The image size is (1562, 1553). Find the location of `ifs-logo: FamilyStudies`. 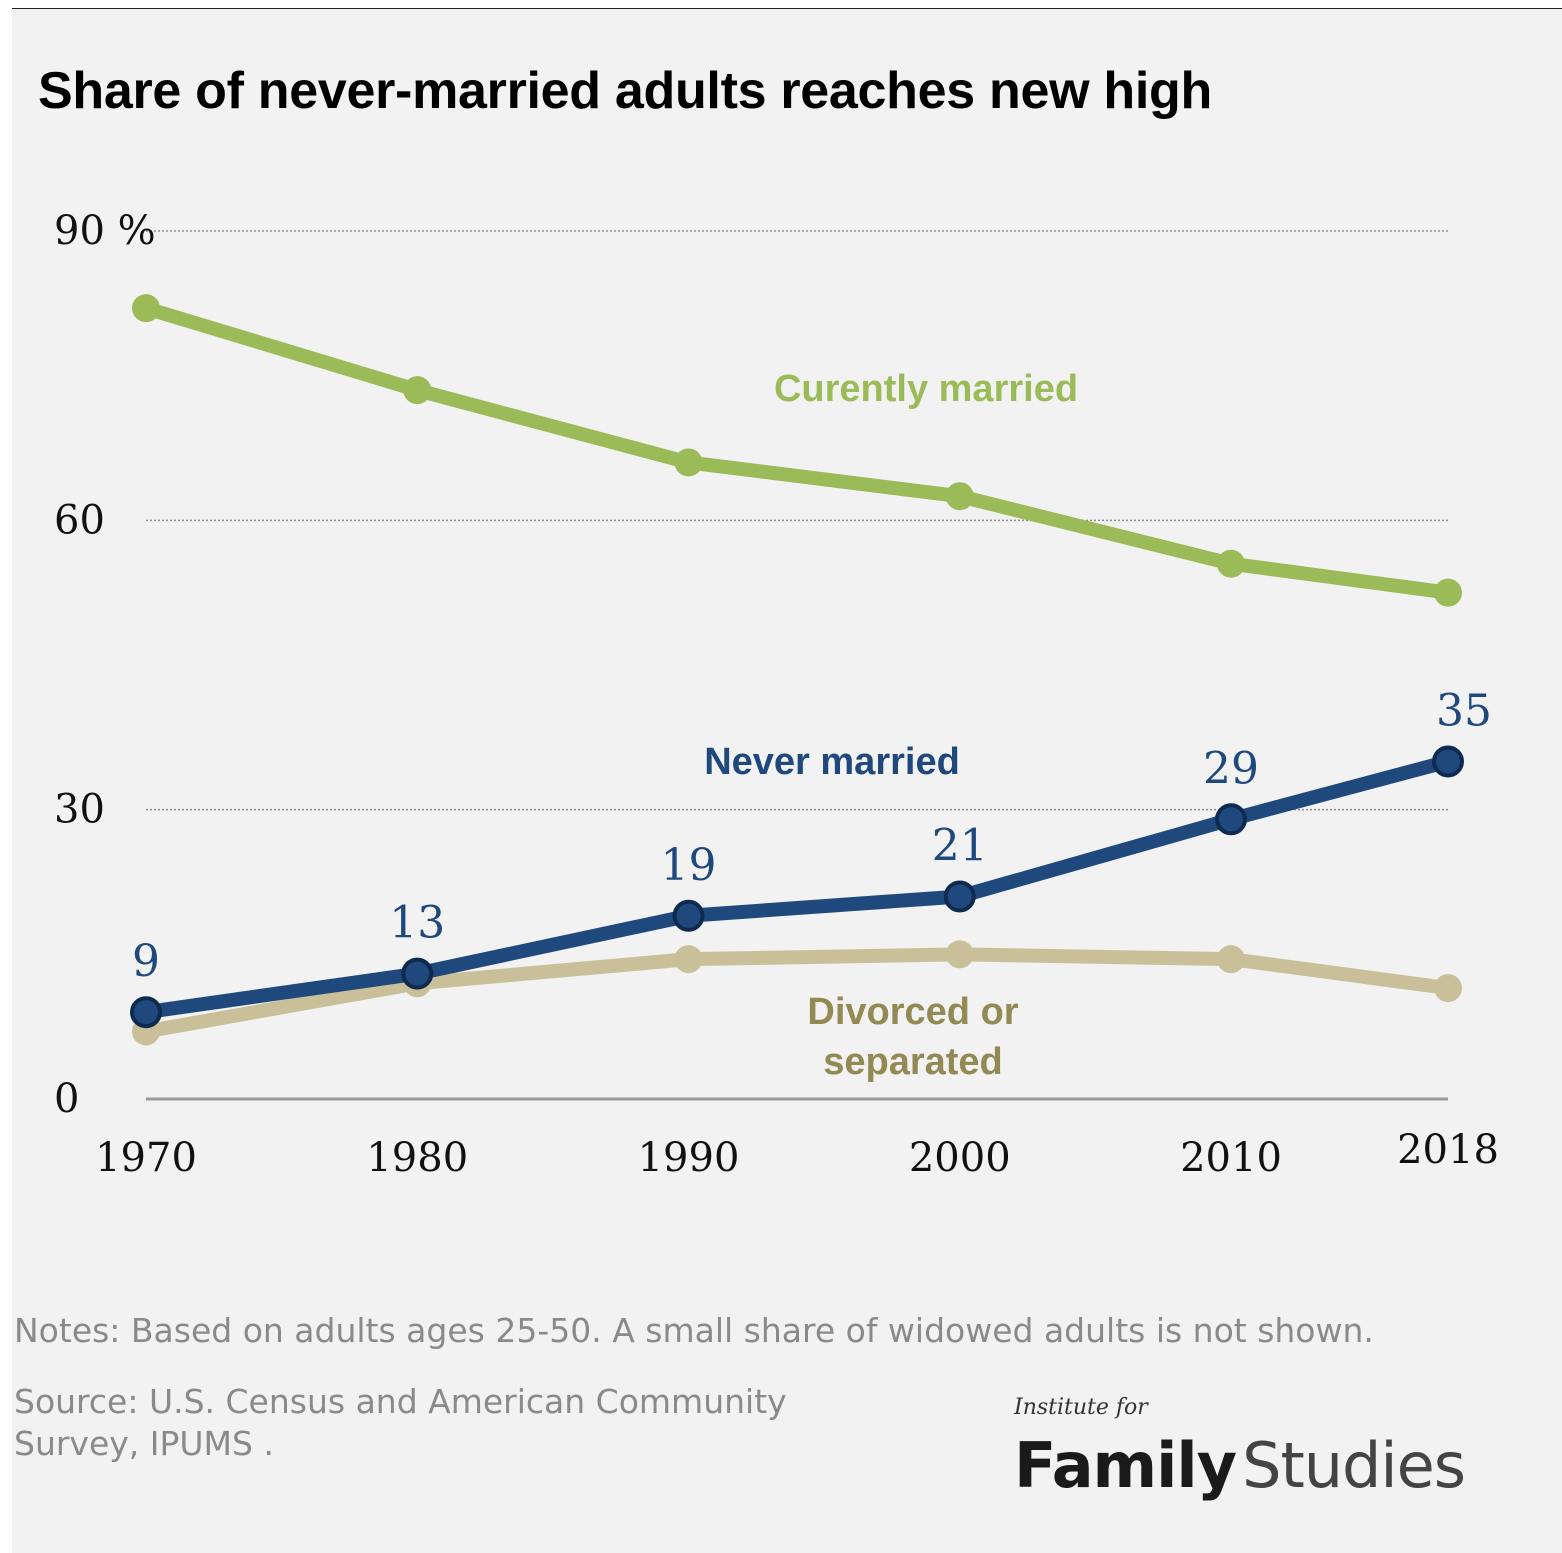

ifs-logo: FamilyStudies is located at coordinates (1240, 1465).